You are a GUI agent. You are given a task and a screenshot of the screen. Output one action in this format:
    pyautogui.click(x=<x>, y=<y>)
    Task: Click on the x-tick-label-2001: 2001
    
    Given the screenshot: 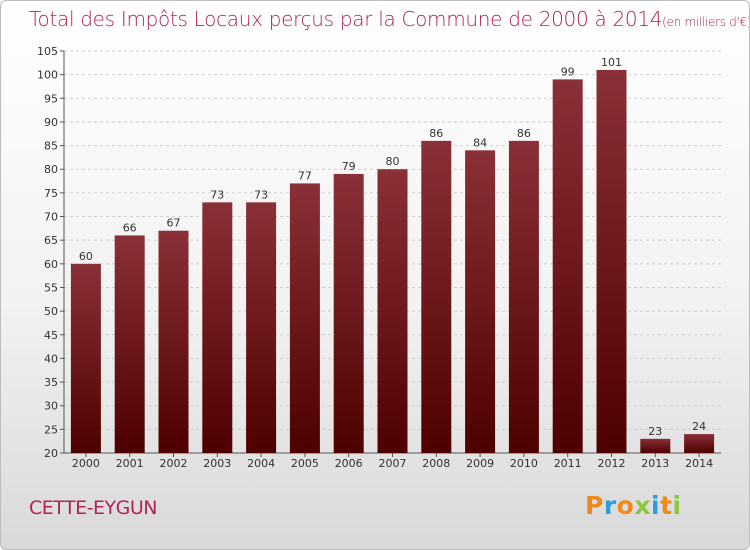 What is the action you would take?
    pyautogui.click(x=130, y=463)
    